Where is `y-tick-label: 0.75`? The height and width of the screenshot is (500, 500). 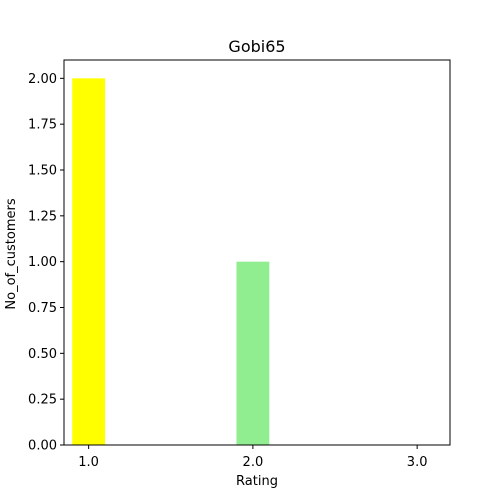
y-tick-label: 0.75 is located at coordinates (42, 308).